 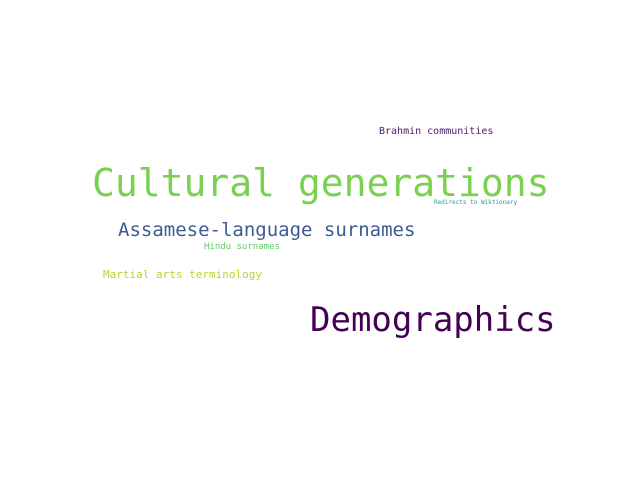 I want to click on word-martial-arts-terminology: Martial arts terminology, so click(x=182, y=274).